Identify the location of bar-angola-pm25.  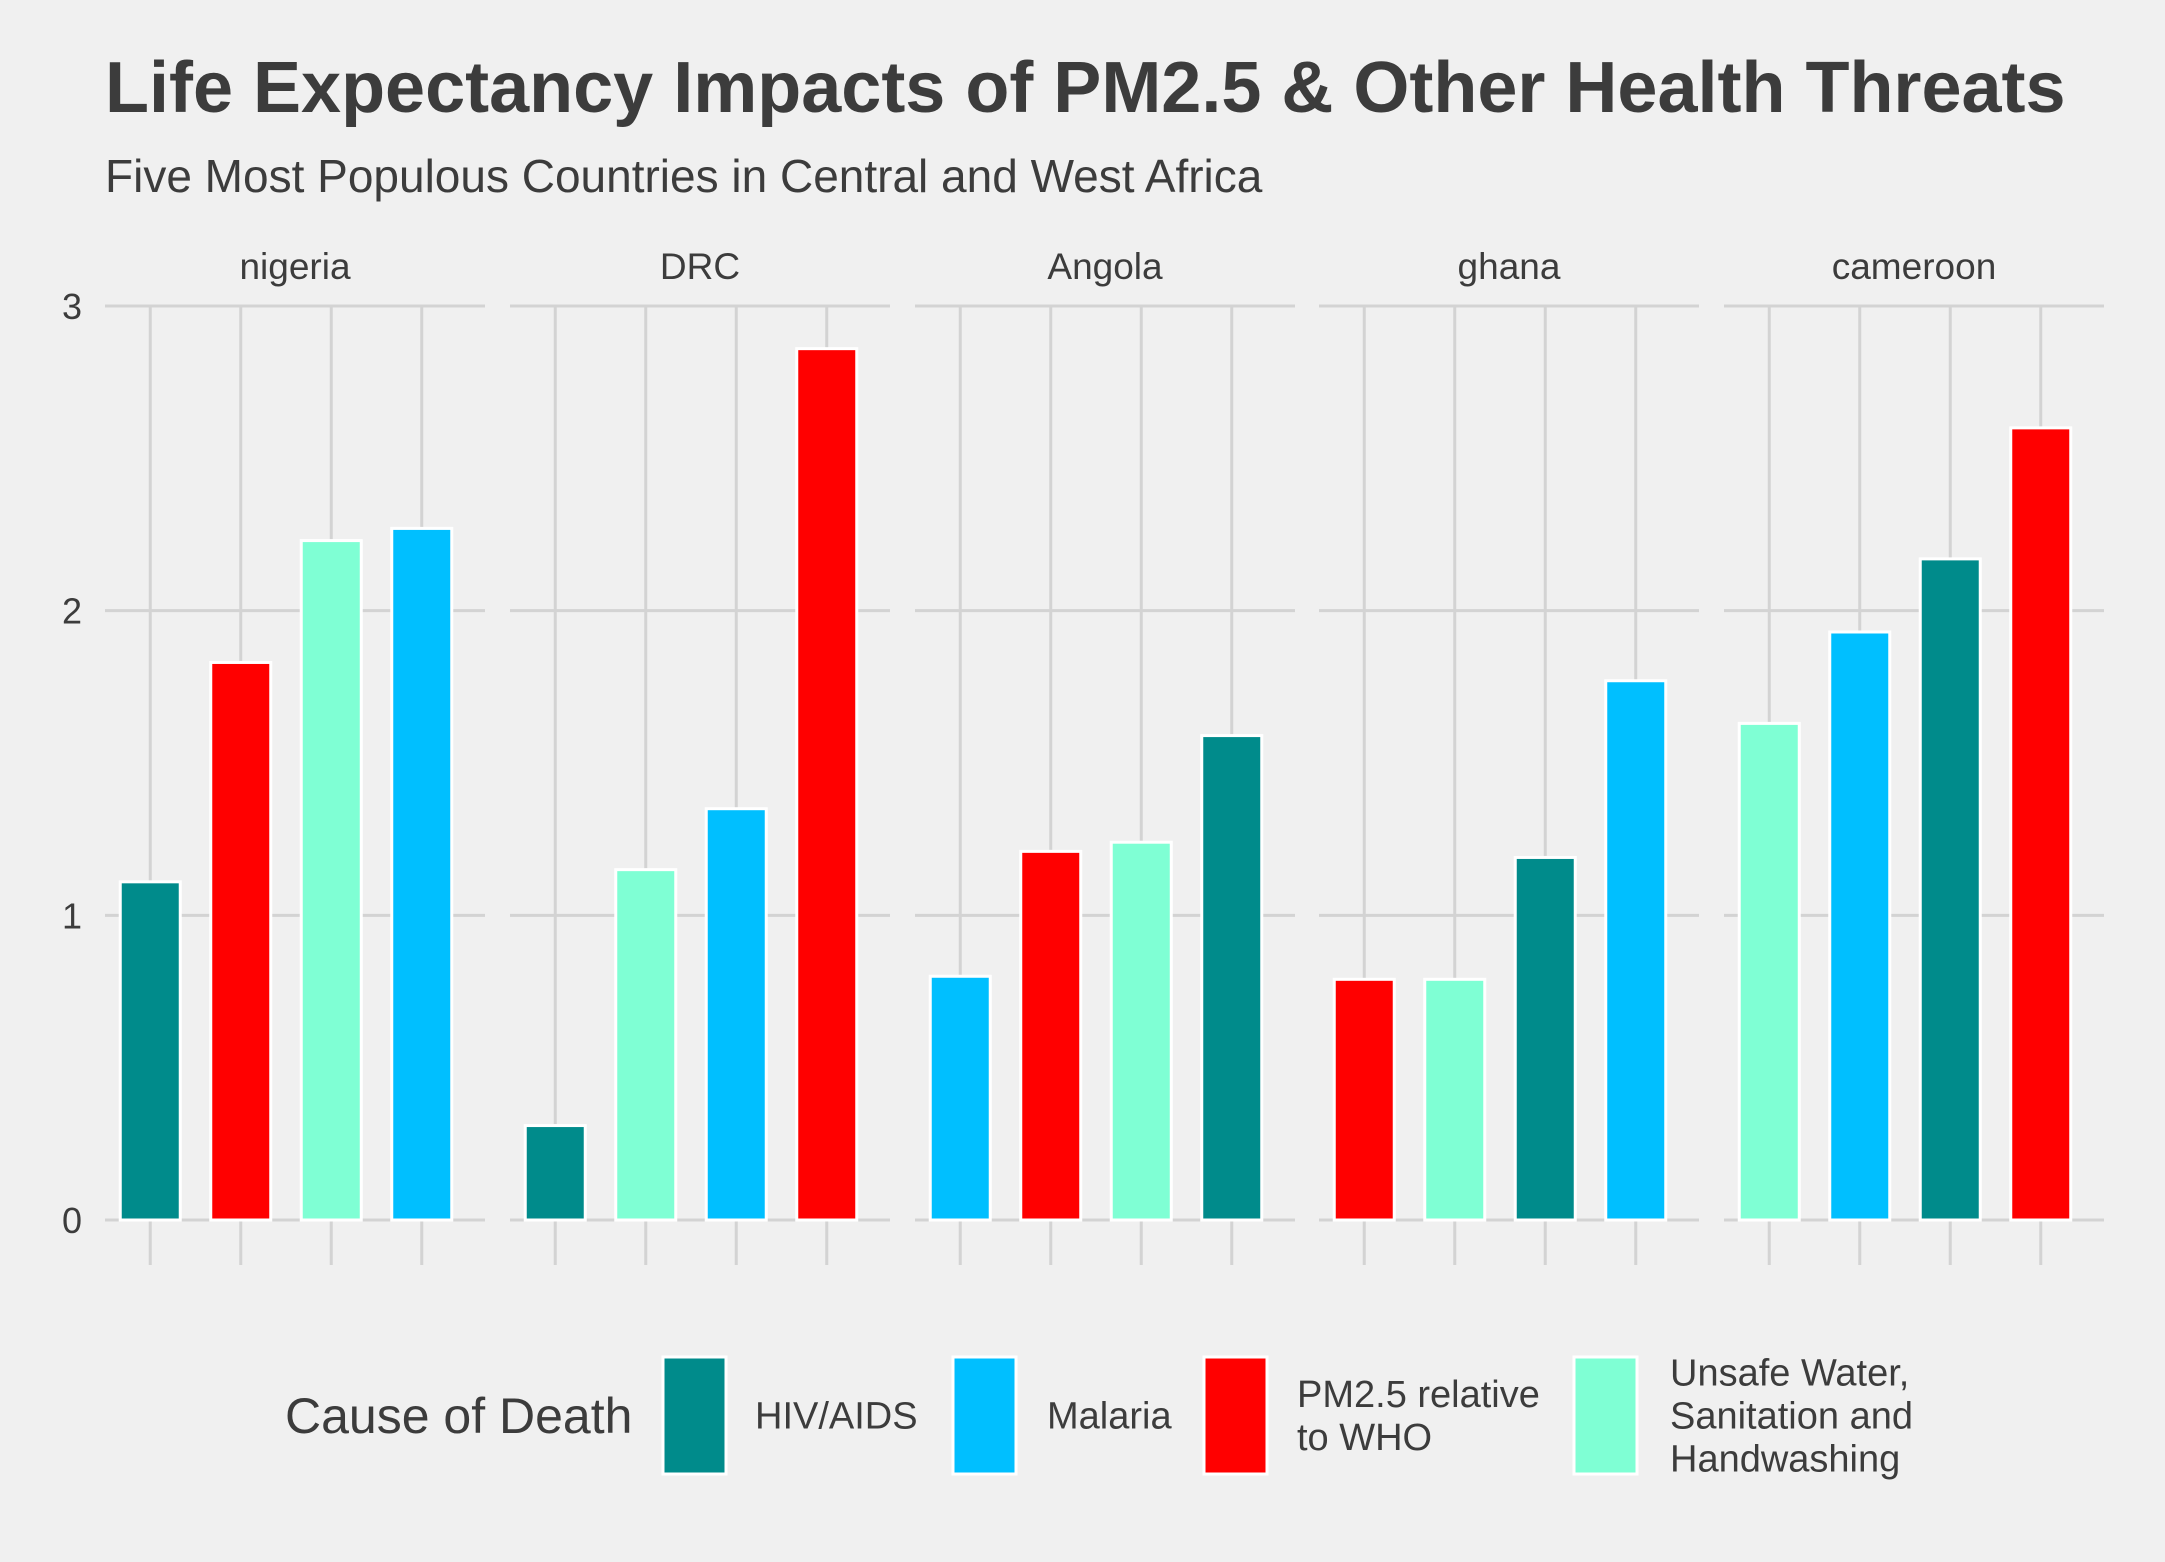
(1051, 1035).